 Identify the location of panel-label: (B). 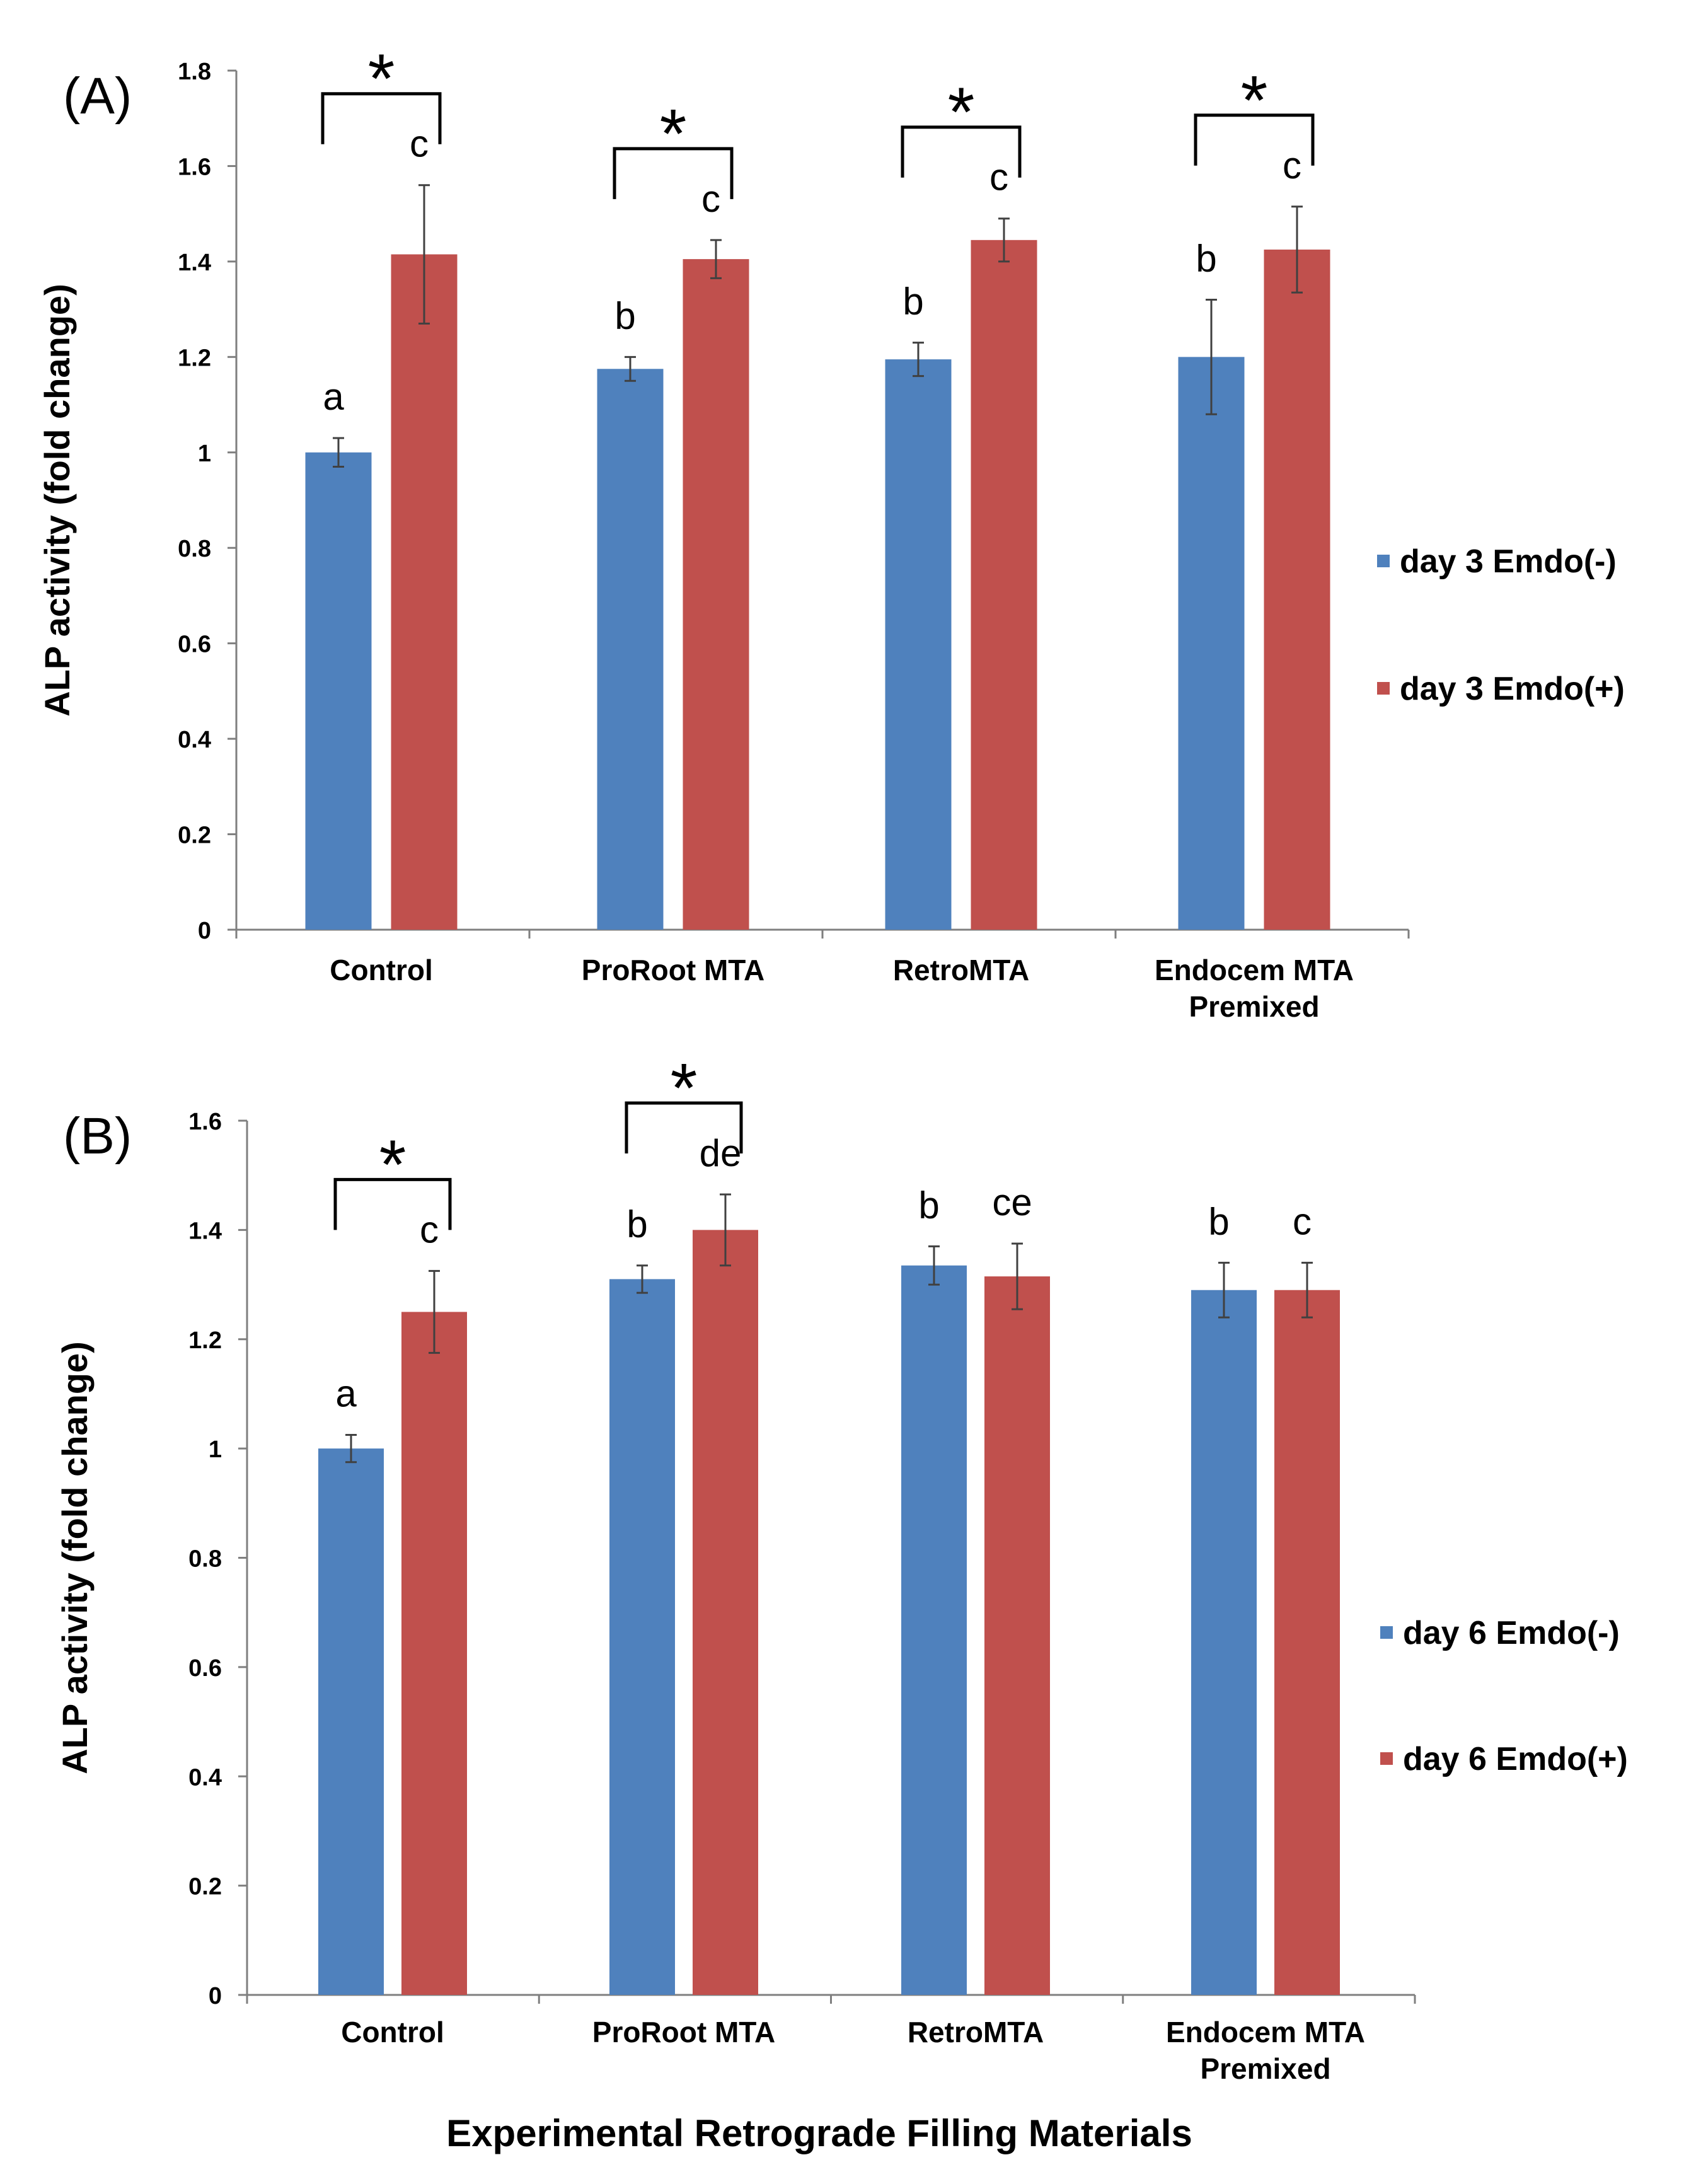
(98, 1136).